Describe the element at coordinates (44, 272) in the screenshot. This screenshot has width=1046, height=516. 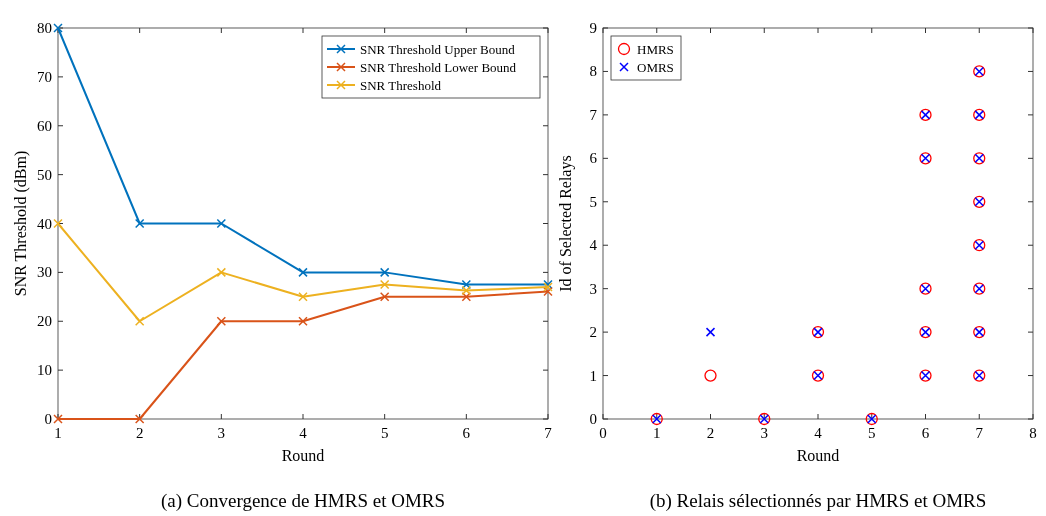
I see `y-tick-label: 30` at that location.